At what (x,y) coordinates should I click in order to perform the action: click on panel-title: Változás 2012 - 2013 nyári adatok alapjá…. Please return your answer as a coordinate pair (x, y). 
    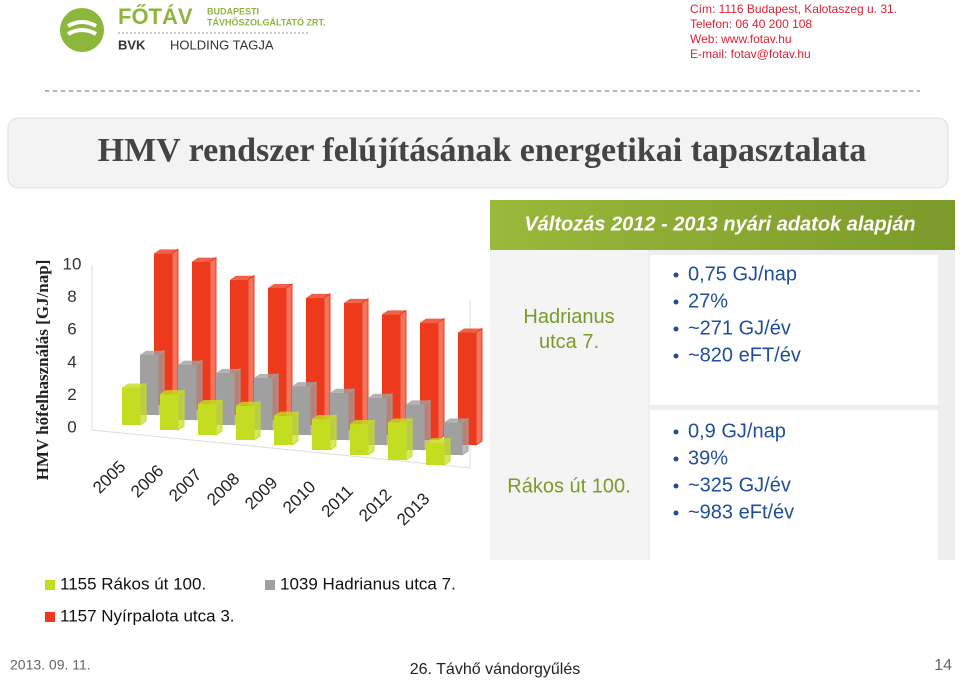
    Looking at the image, I should click on (719, 224).